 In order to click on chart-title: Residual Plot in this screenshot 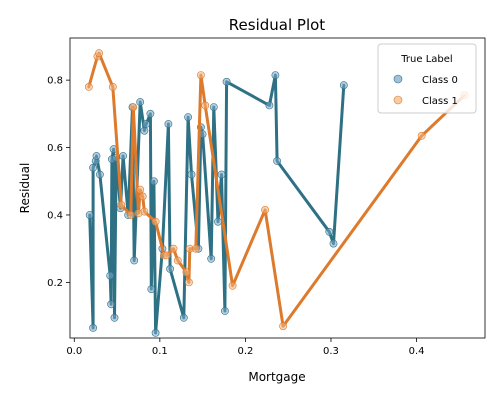, I will do `click(277, 25)`.